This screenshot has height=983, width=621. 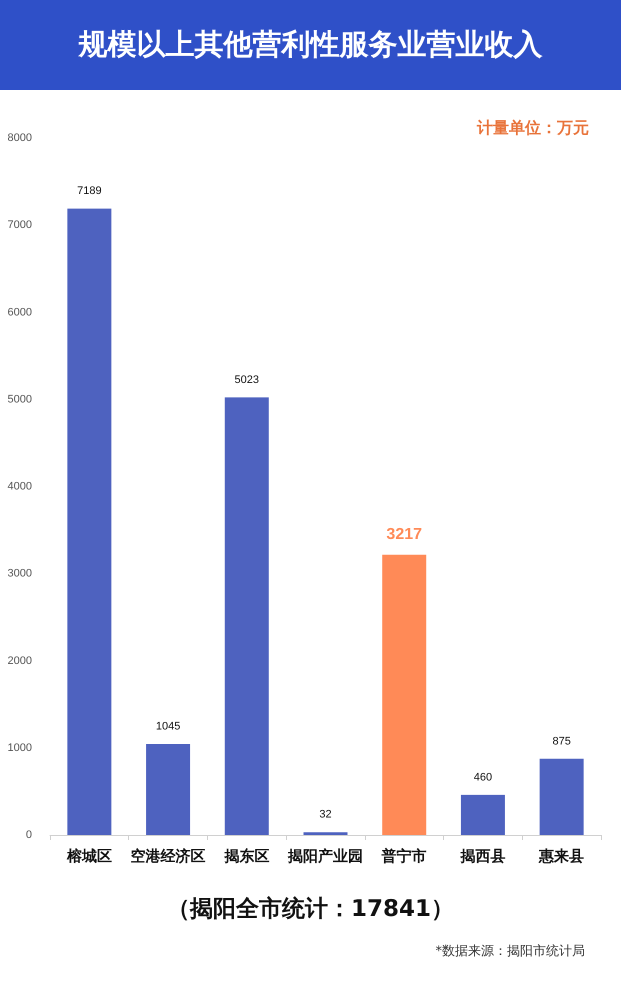 What do you see at coordinates (20, 574) in the screenshot?
I see `y-tick-label: 3000` at bounding box center [20, 574].